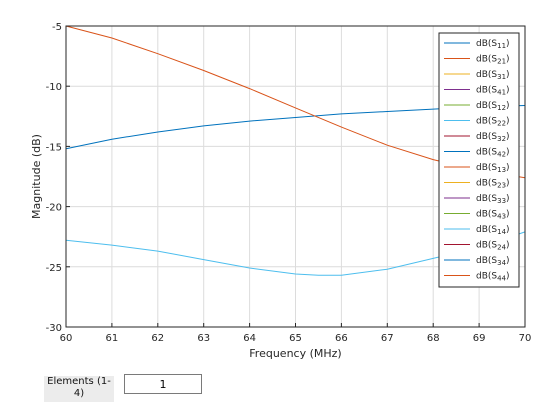 The height and width of the screenshot is (420, 560). I want to click on x-tick-label: 62, so click(157, 338).